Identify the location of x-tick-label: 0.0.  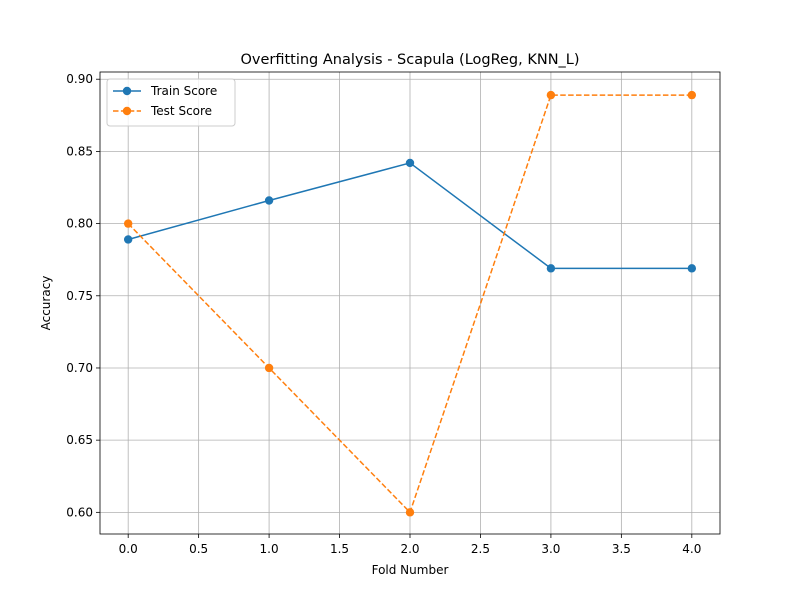
(128, 549).